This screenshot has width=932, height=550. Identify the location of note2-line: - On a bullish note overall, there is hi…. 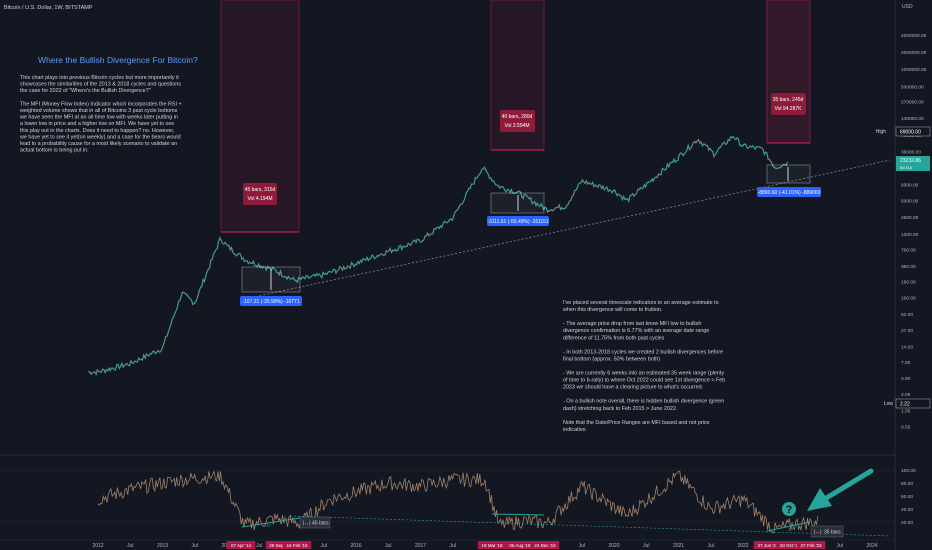
(643, 402).